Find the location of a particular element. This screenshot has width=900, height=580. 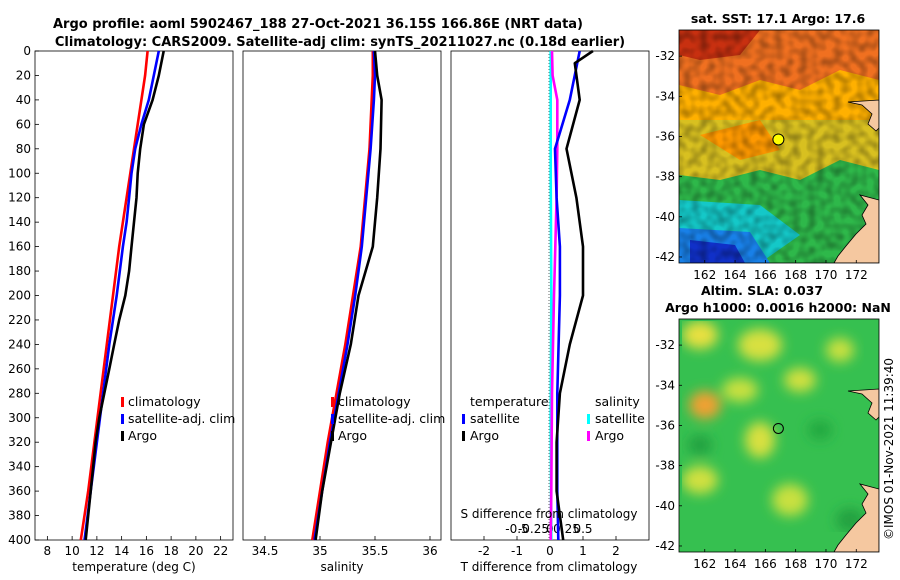

x-tick-label: 35.5 is located at coordinates (375, 551).